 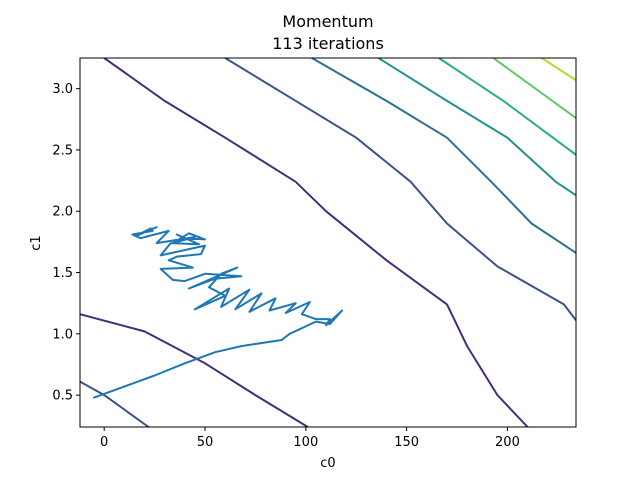 I want to click on optimizer-trajectory-line, so click(x=218, y=312).